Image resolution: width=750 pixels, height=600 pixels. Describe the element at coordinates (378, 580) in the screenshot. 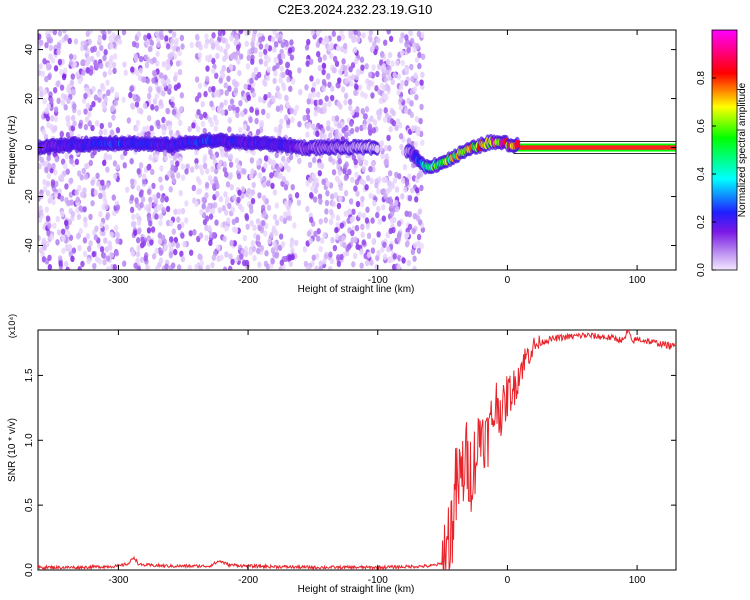

I see `x-tick-label: -100` at that location.